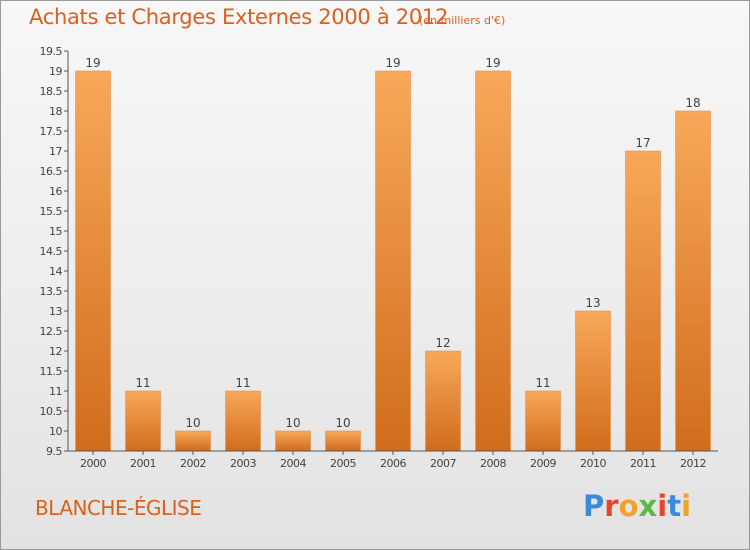 This screenshot has height=550, width=750. What do you see at coordinates (343, 441) in the screenshot?
I see `bar-2005` at bounding box center [343, 441].